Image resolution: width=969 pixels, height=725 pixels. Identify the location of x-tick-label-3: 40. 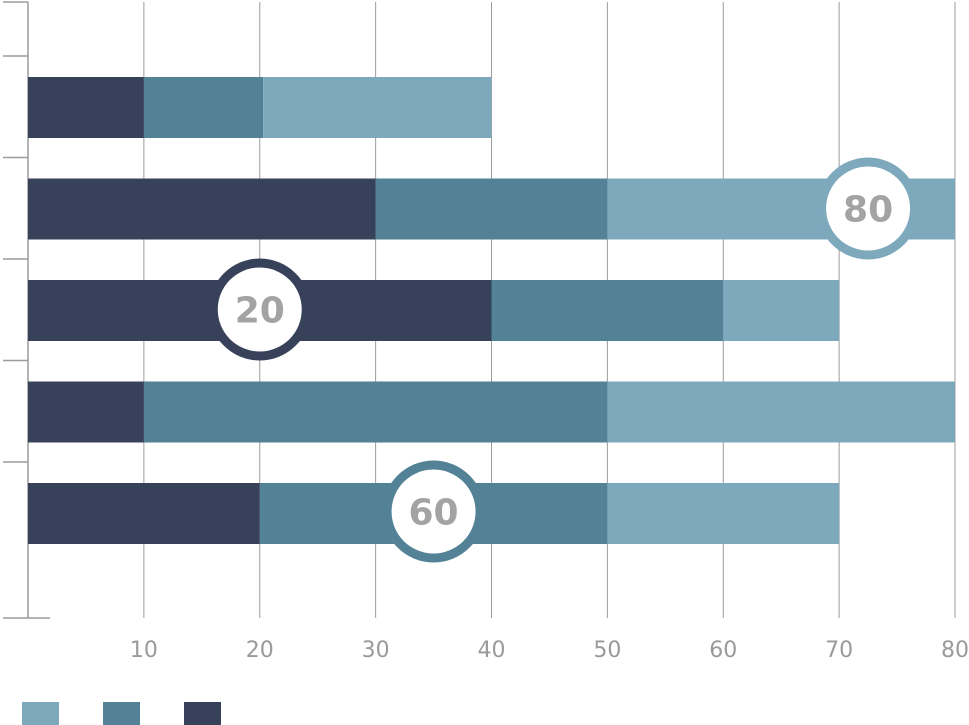
(492, 650).